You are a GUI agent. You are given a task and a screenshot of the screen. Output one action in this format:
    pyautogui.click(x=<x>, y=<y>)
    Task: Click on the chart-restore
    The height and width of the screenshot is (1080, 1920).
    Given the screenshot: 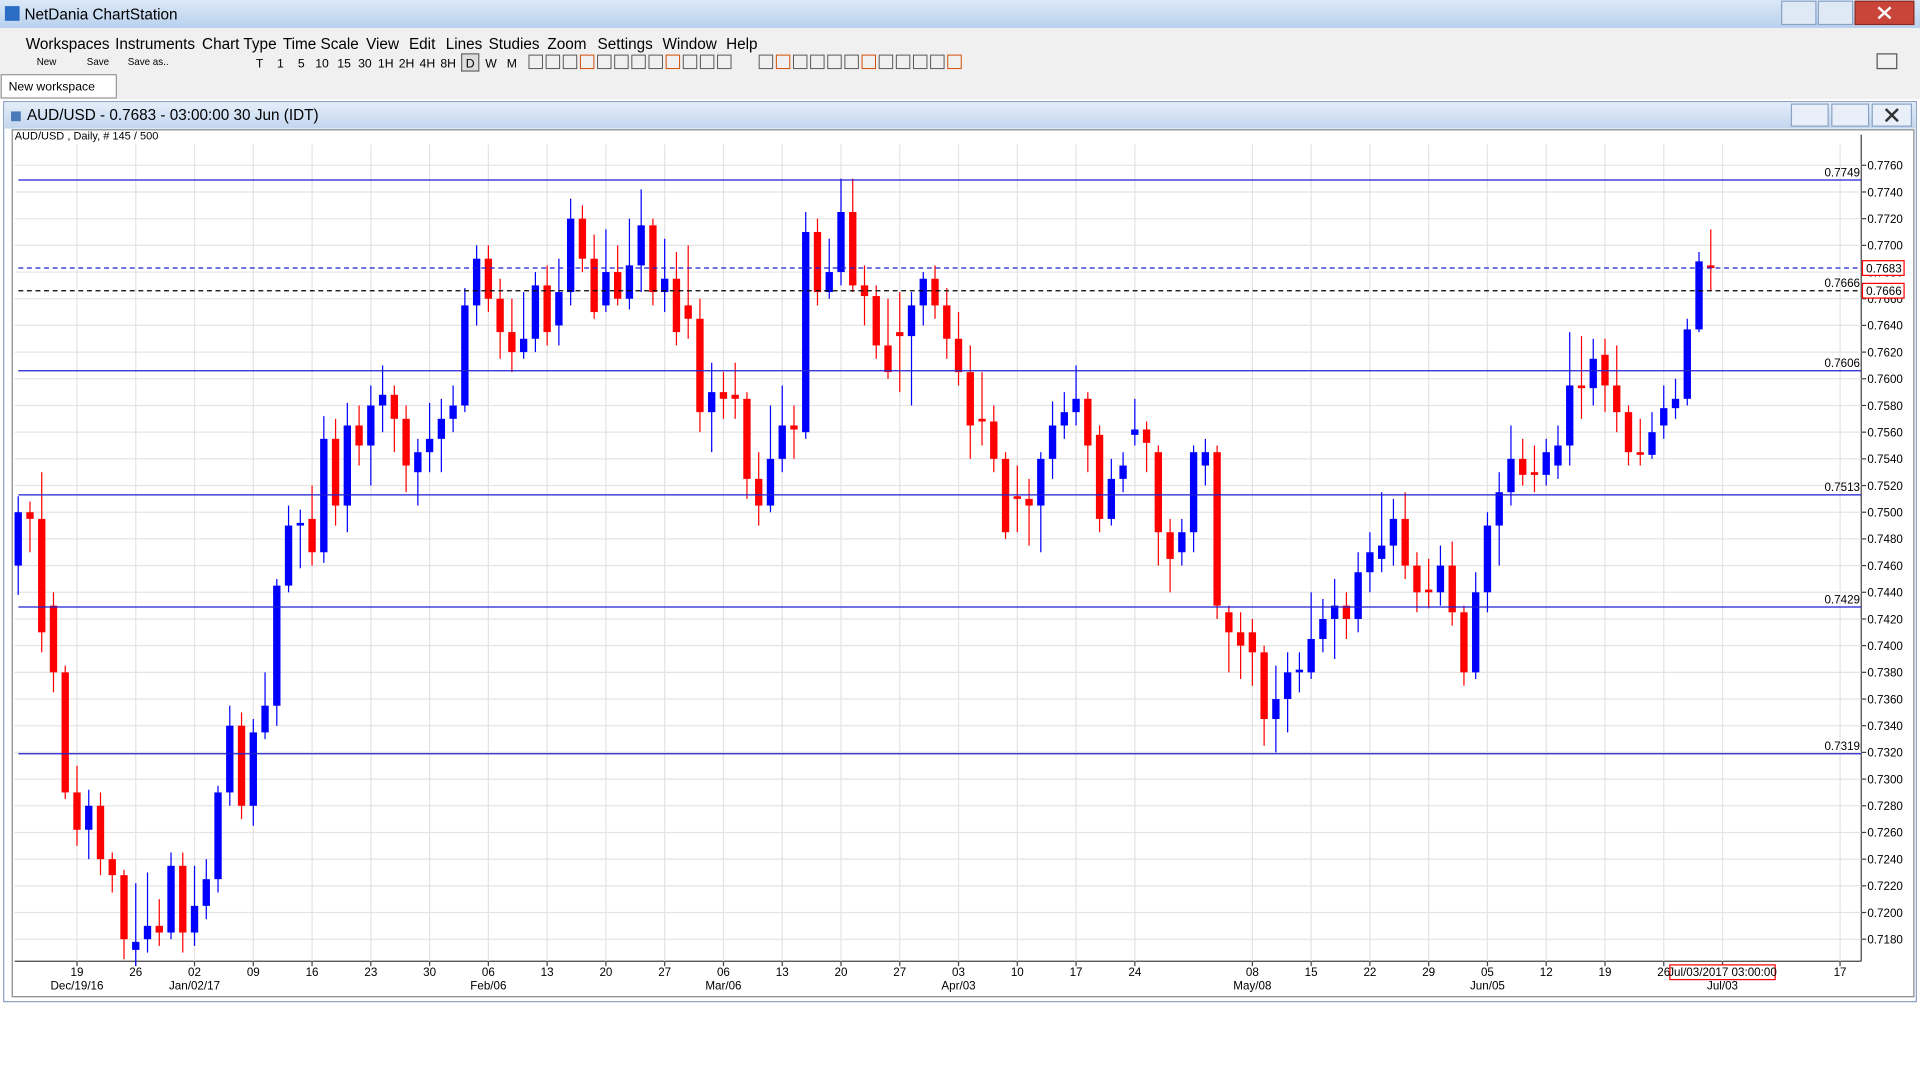 What is the action you would take?
    pyautogui.click(x=1850, y=115)
    